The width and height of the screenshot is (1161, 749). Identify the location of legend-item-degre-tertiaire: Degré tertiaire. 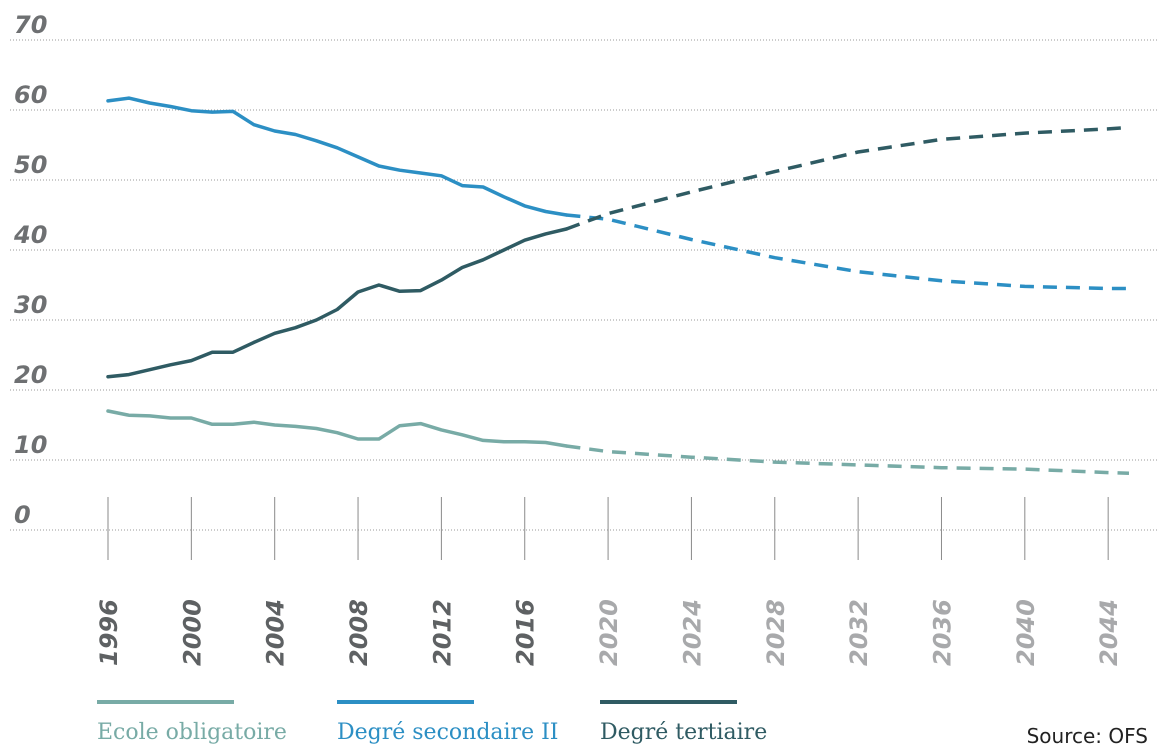
(700, 724).